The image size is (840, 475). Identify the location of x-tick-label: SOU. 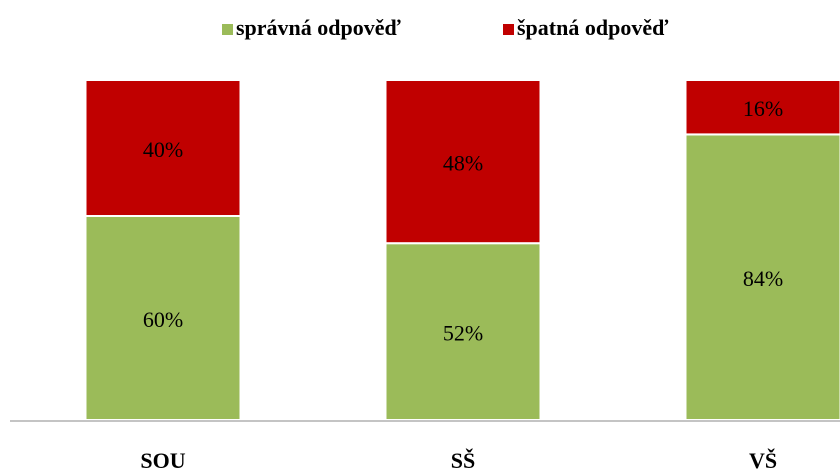
(162, 460).